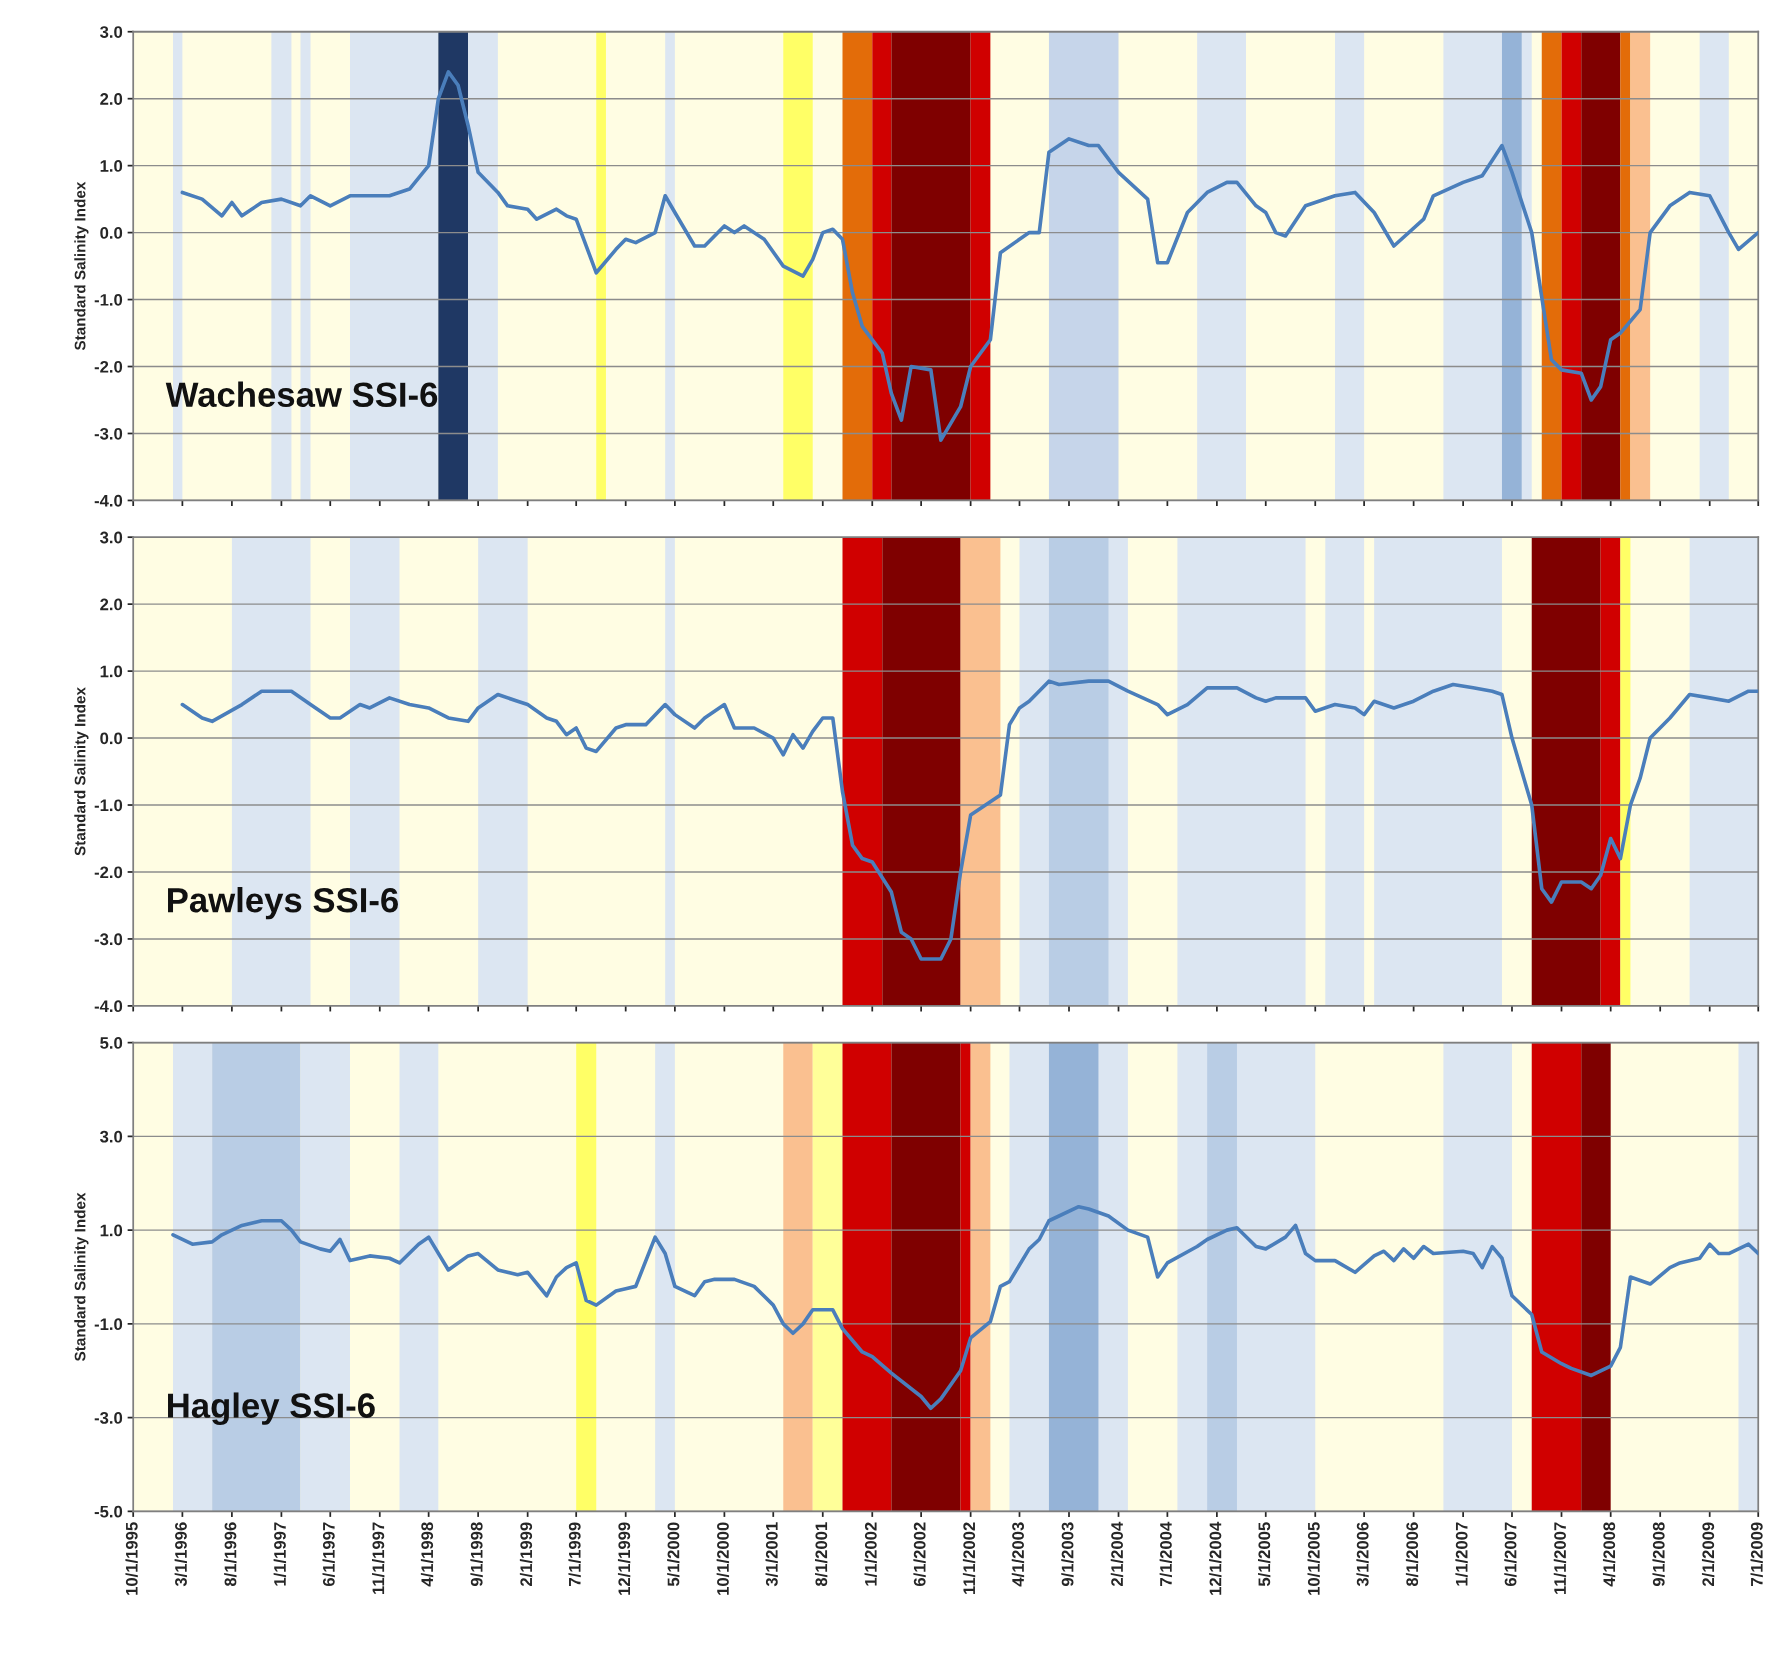  What do you see at coordinates (181, 1554) in the screenshot?
I see `x-tick-label: 3/1/1996` at bounding box center [181, 1554].